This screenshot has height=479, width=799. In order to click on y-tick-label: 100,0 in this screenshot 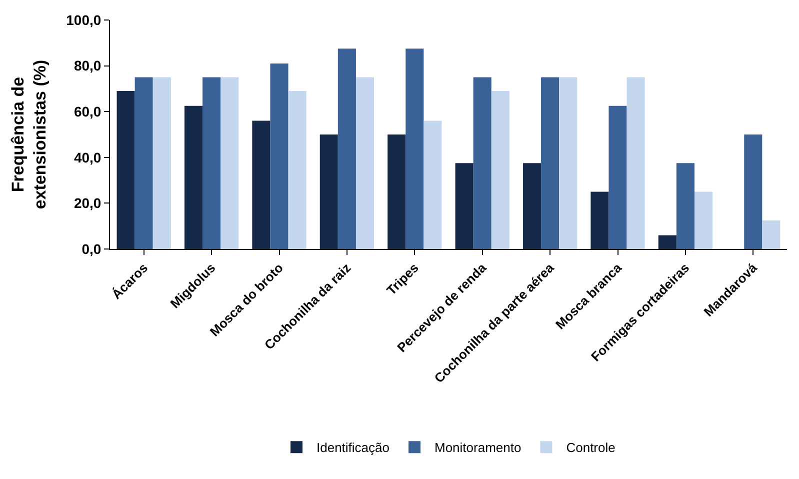, I will do `click(84, 20)`.